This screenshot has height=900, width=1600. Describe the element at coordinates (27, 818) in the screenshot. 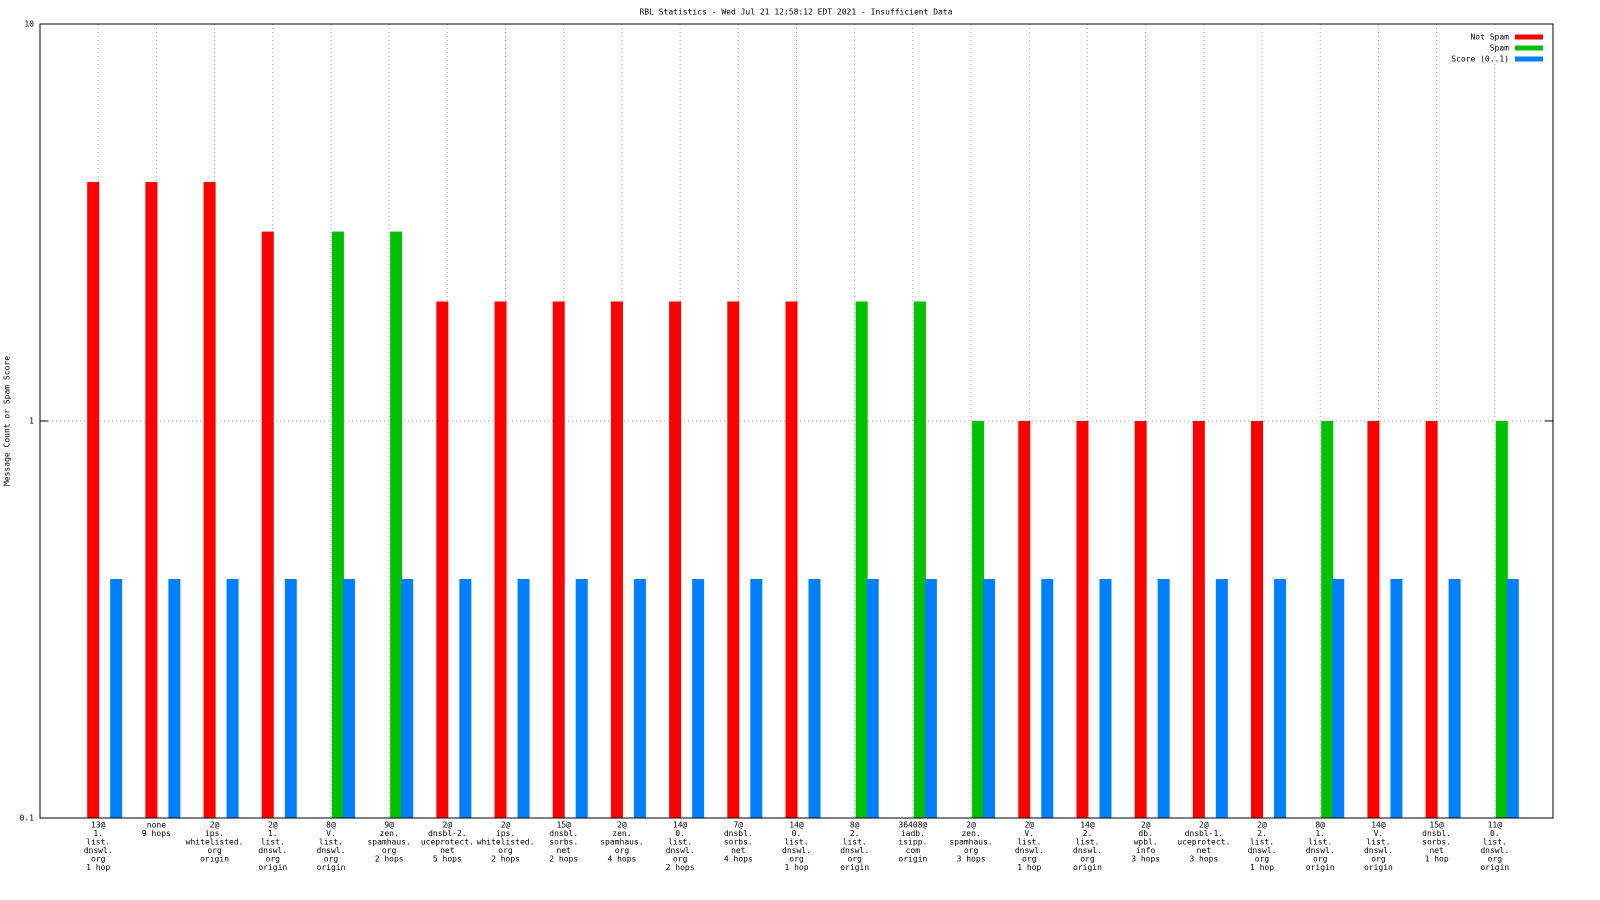

I see `y-tick-label: 0.1` at that location.